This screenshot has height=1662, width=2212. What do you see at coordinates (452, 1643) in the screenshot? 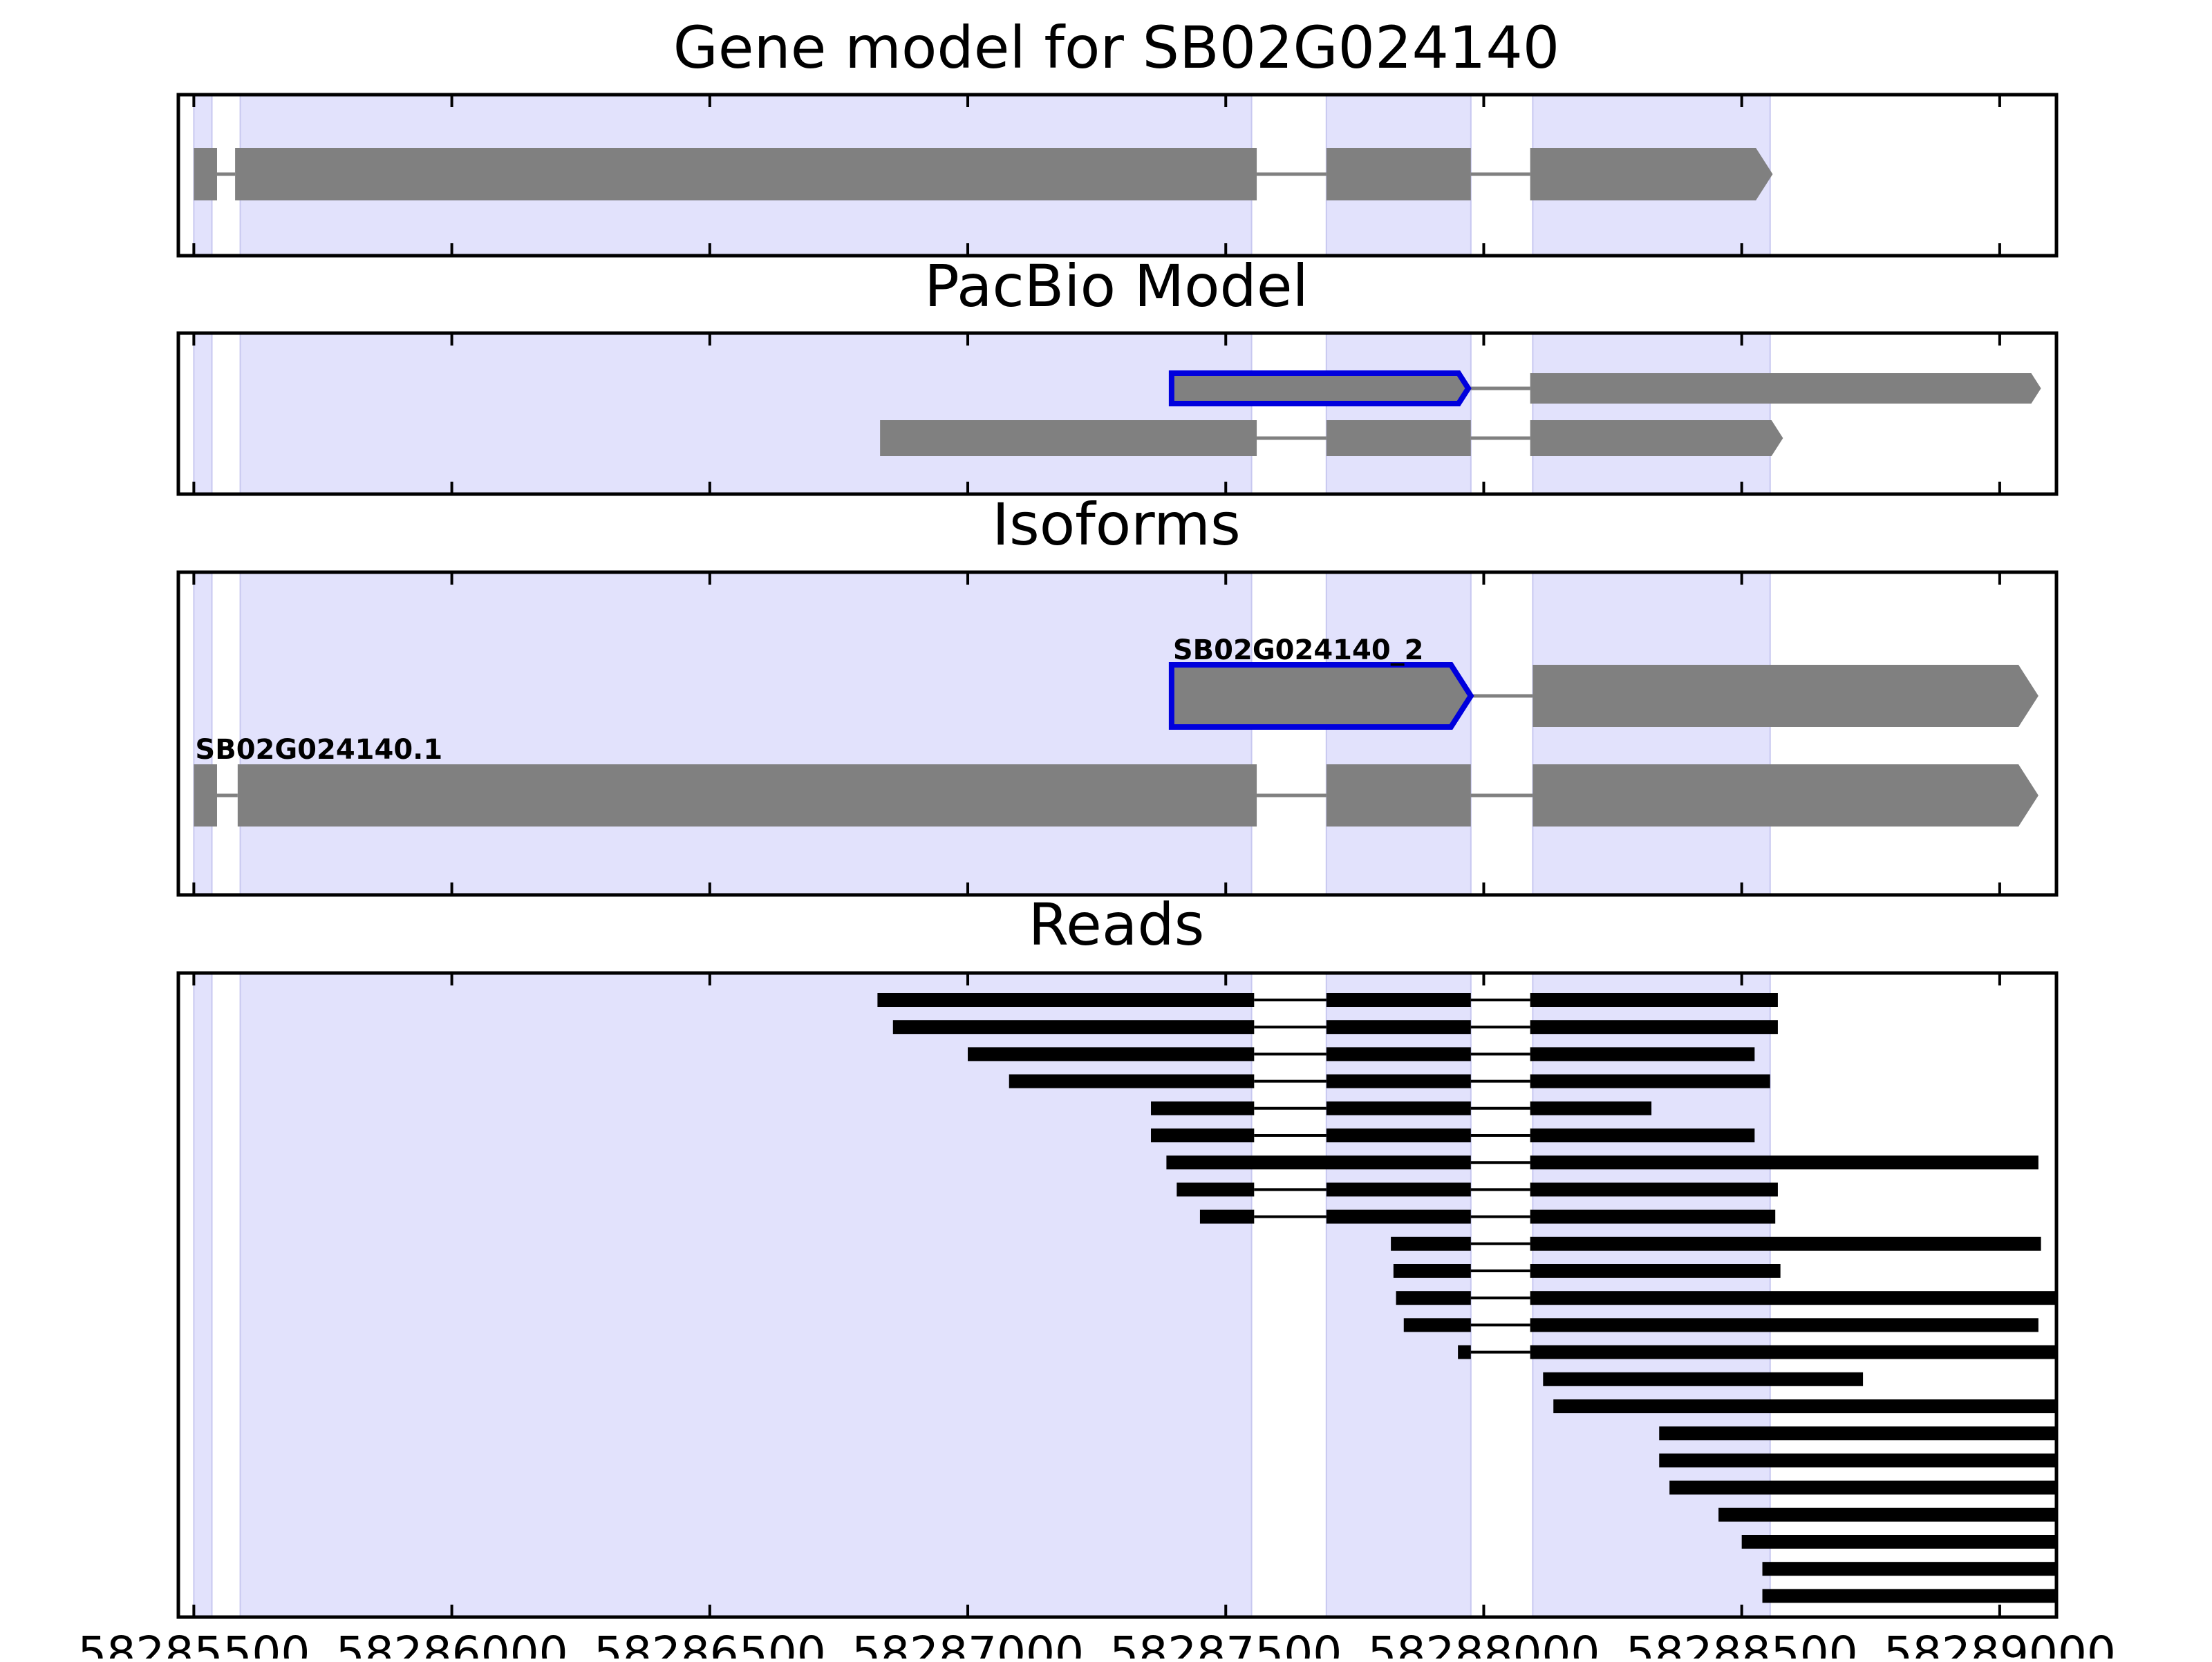
I see `x-tick-label: 58286000` at bounding box center [452, 1643].